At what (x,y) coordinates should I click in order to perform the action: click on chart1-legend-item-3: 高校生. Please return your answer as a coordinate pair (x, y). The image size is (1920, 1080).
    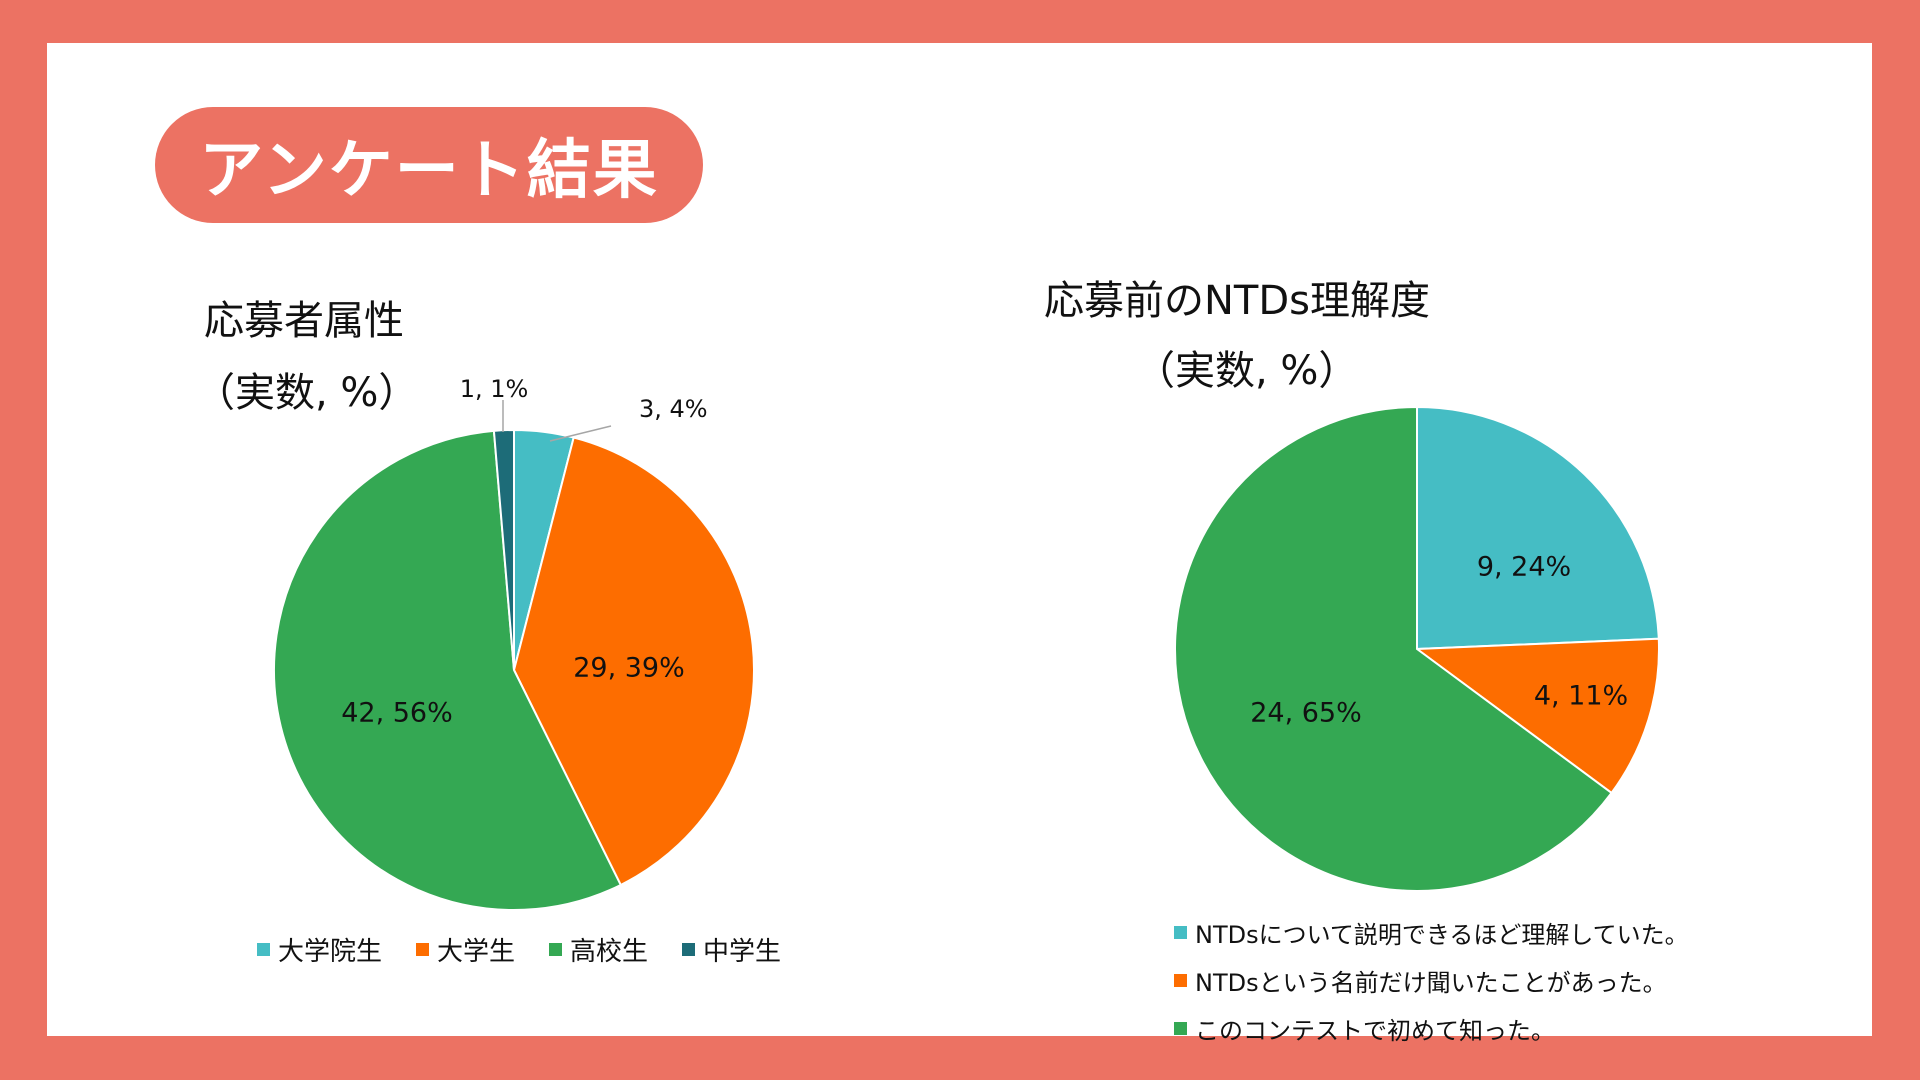
    Looking at the image, I should click on (598, 949).